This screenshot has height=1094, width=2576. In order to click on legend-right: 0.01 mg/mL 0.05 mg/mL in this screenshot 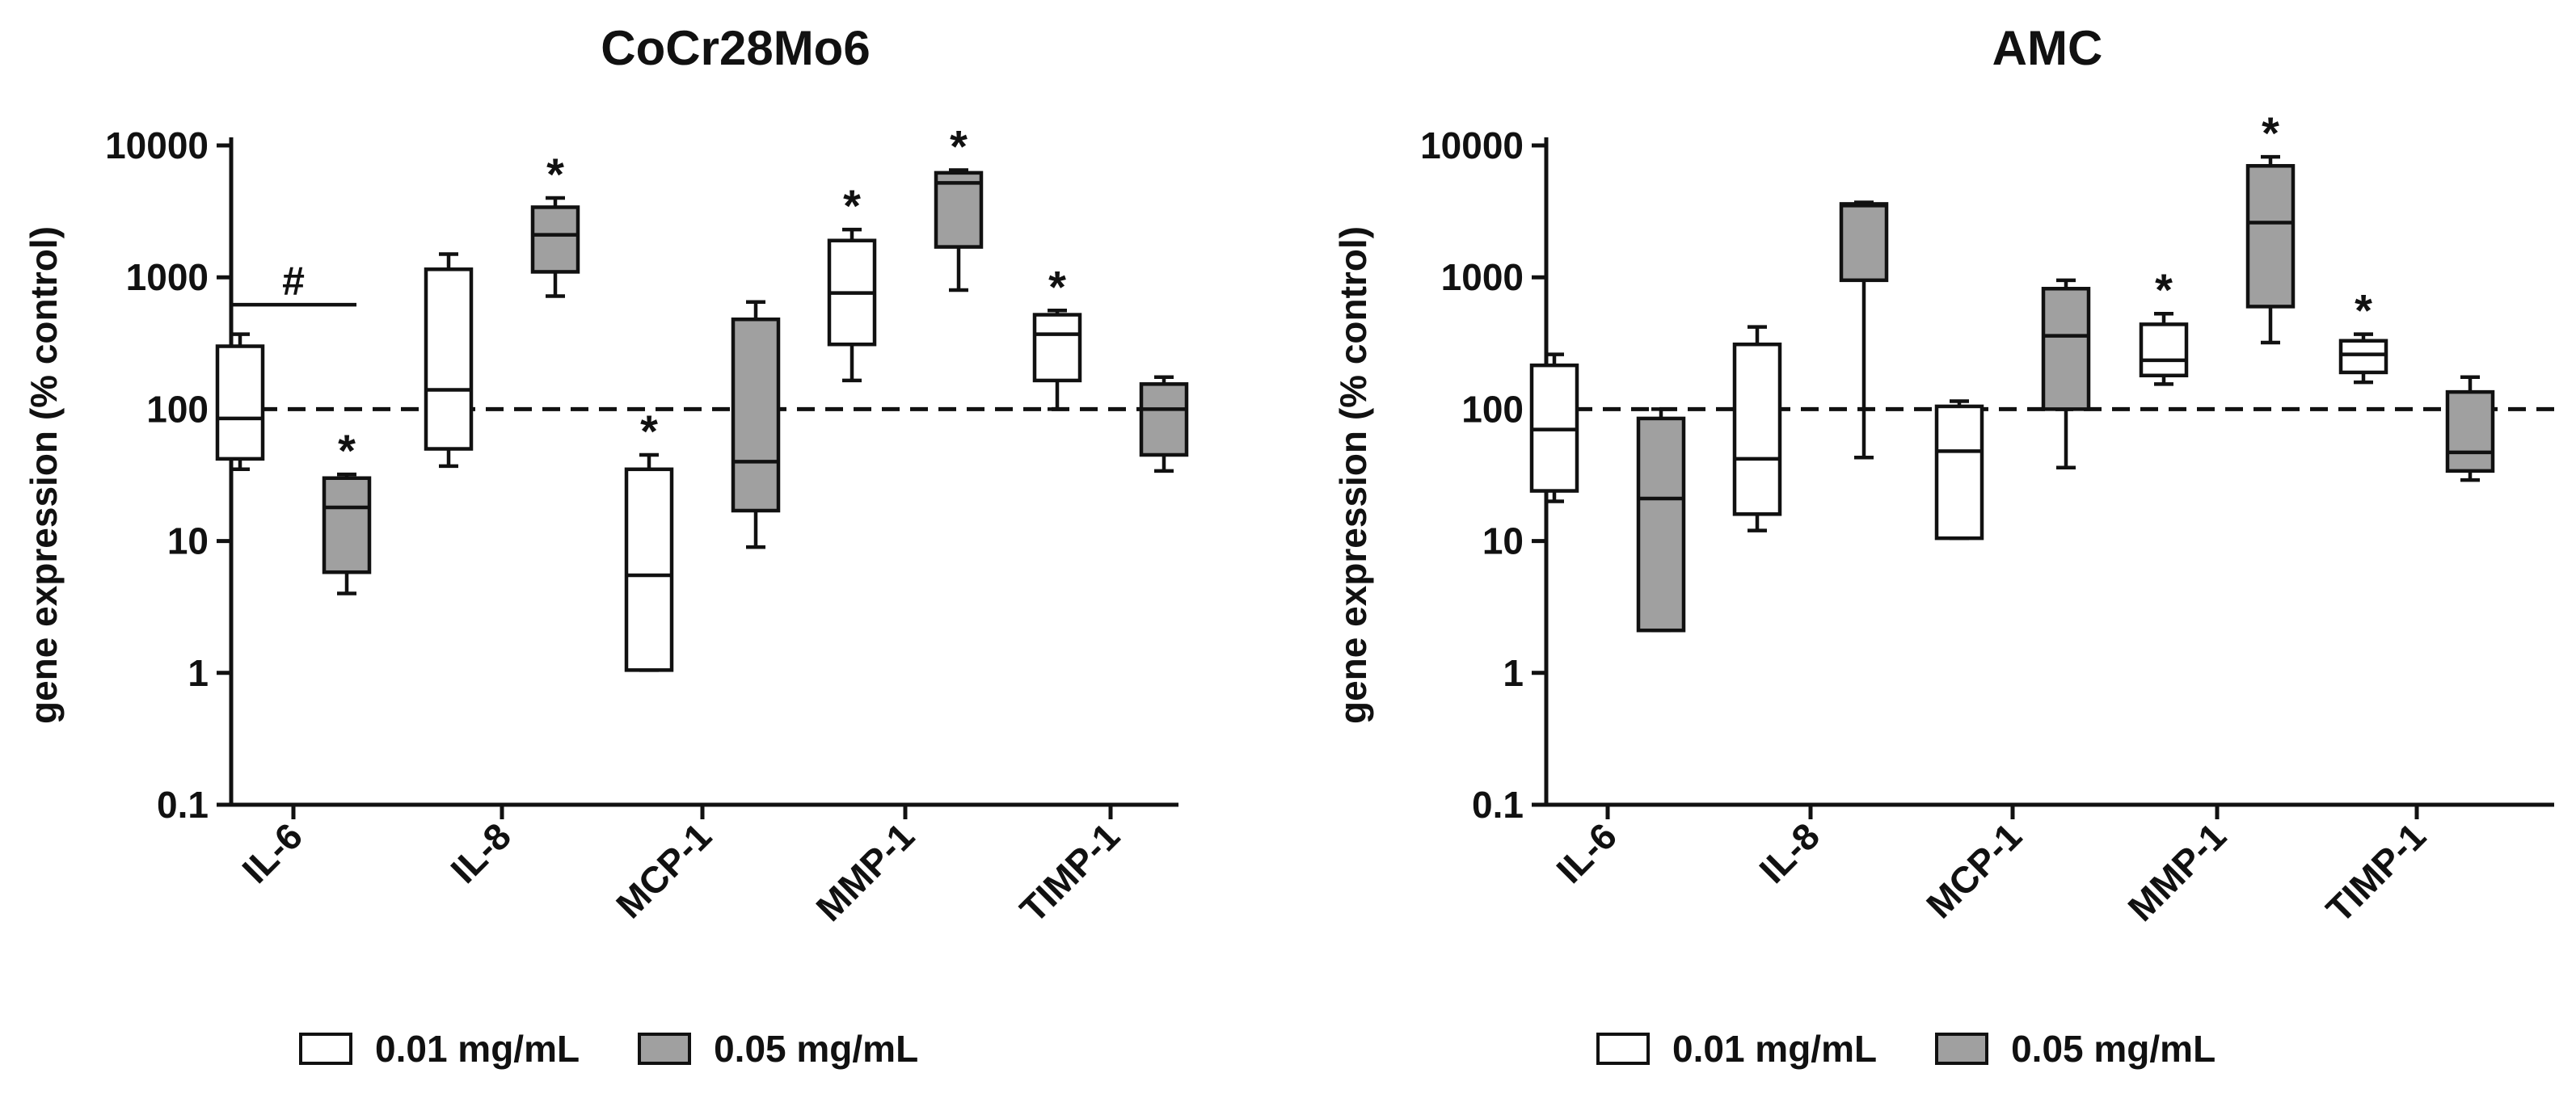, I will do `click(1935, 1048)`.